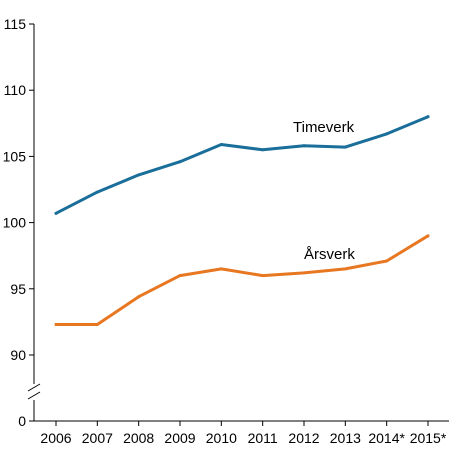  What do you see at coordinates (386, 438) in the screenshot?
I see `x-tick-label: 2014*` at bounding box center [386, 438].